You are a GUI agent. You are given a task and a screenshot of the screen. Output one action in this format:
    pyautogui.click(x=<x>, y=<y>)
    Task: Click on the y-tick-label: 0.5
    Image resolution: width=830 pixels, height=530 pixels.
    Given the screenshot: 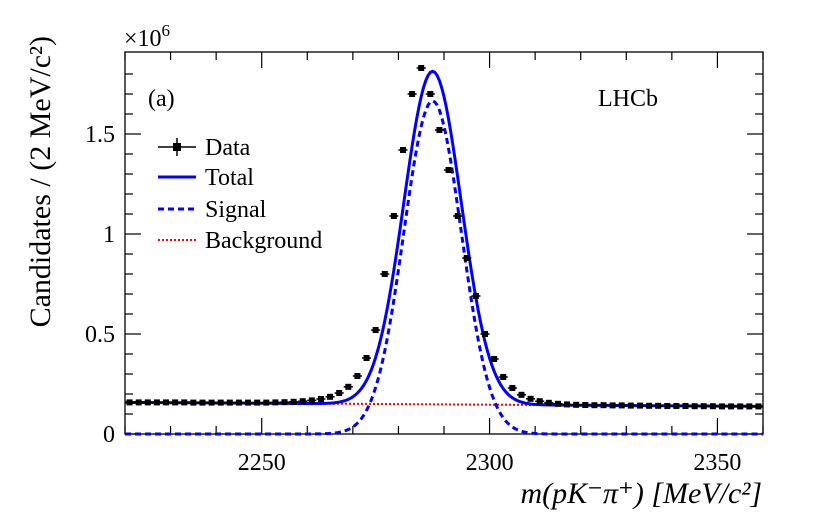 What is the action you would take?
    pyautogui.click(x=100, y=335)
    